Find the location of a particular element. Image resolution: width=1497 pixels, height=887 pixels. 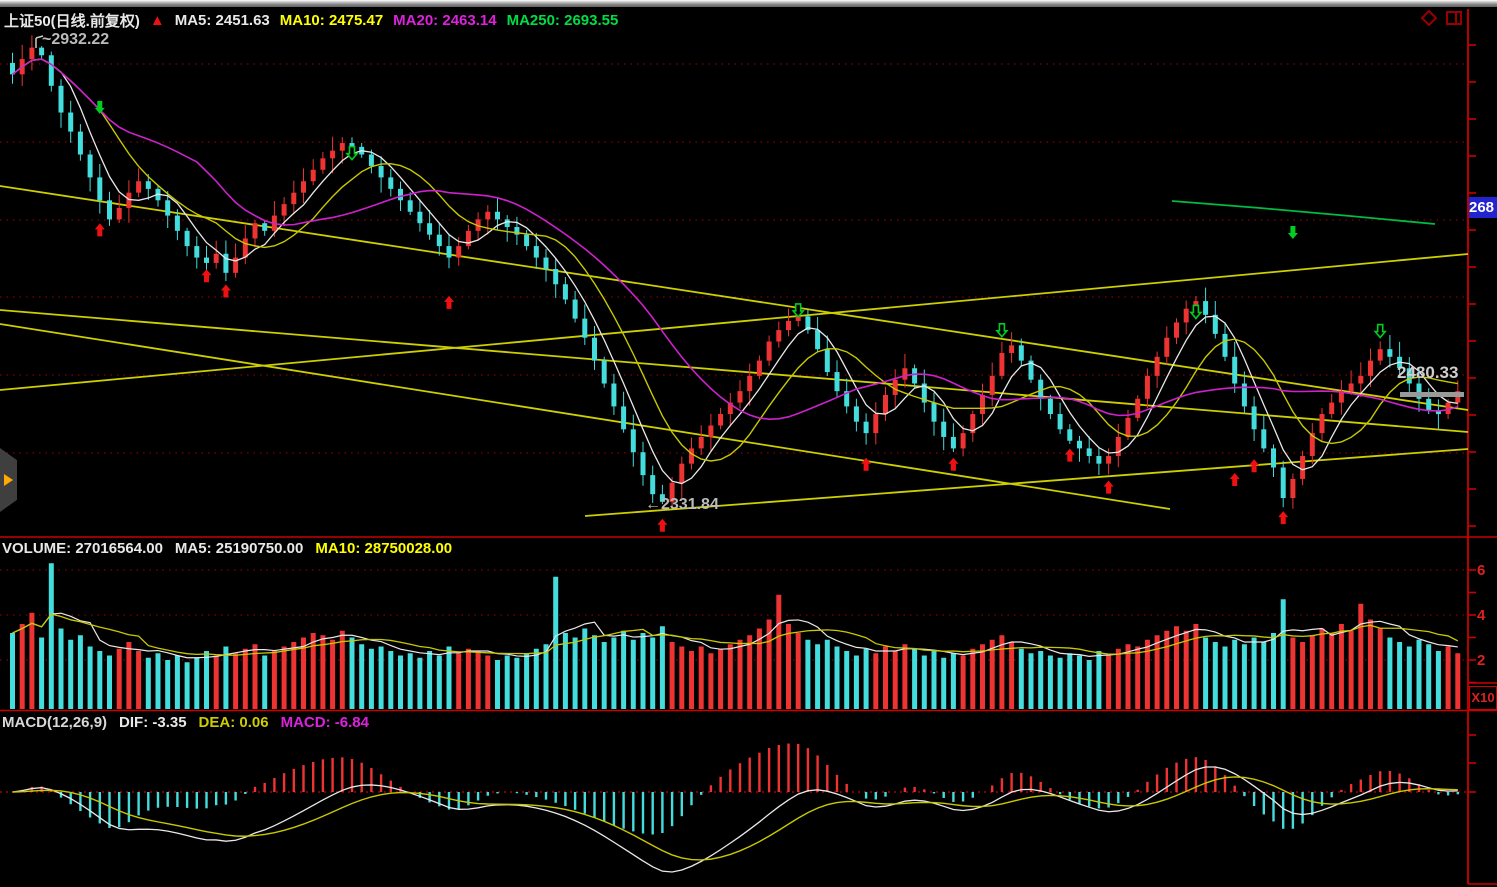

volume-tick-2: 2 is located at coordinates (1481, 660).